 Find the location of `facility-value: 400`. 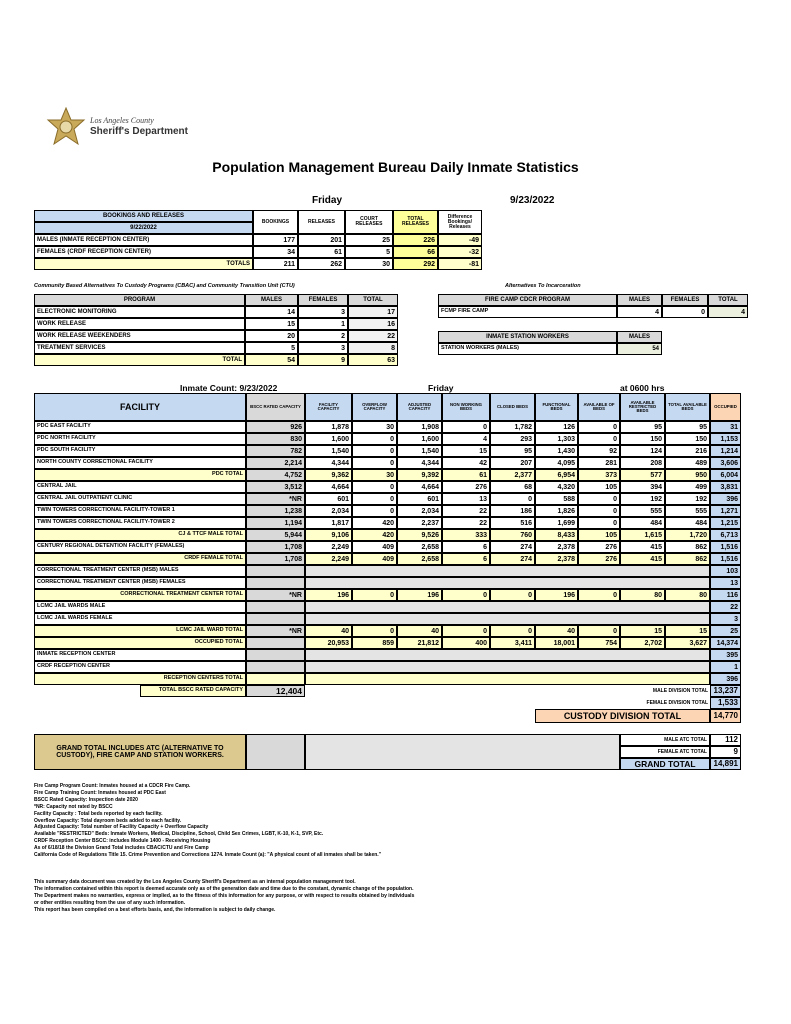

facility-value: 400 is located at coordinates (466, 643).